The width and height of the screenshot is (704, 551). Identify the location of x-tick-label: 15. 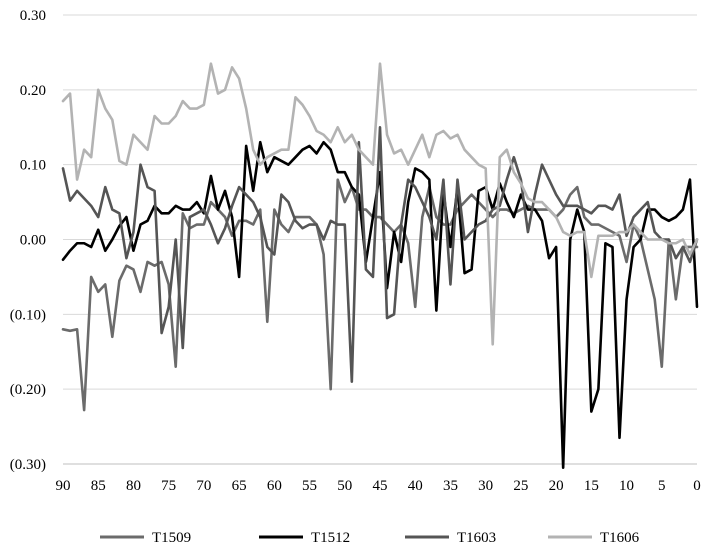
(591, 486).